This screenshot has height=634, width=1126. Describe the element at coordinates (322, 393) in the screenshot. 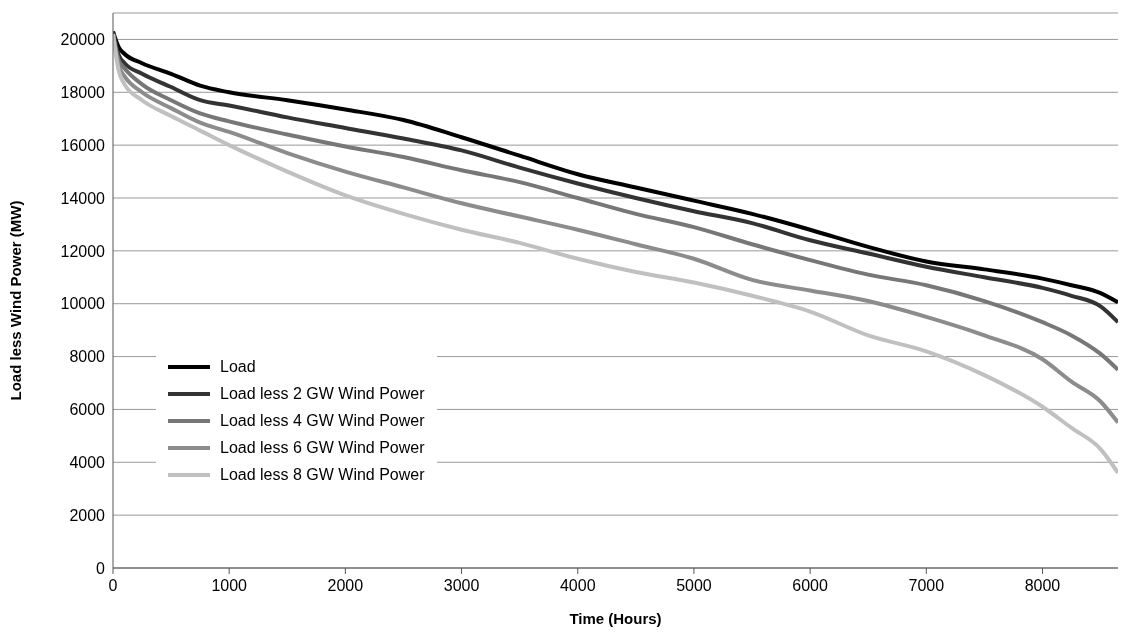

I see `legend-label: Load less 2 GW Wind Power` at that location.